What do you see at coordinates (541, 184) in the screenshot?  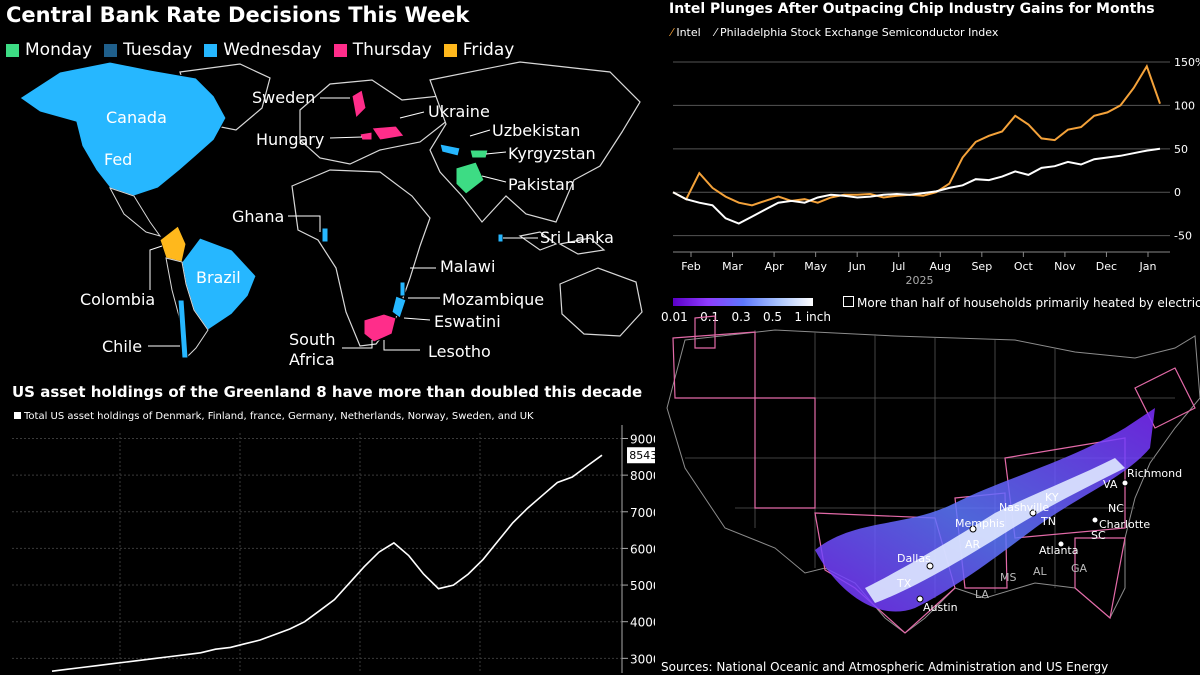 I see `label-pakistan: Pakistan` at bounding box center [541, 184].